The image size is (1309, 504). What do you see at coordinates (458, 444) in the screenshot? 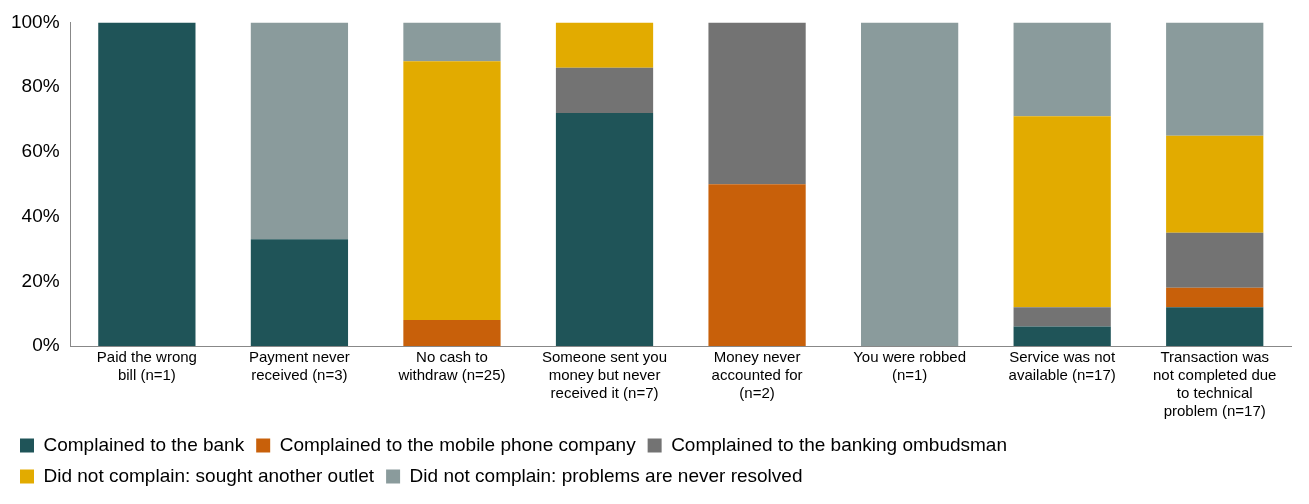
I see `legend-label: Complained to the mobile phone company` at bounding box center [458, 444].